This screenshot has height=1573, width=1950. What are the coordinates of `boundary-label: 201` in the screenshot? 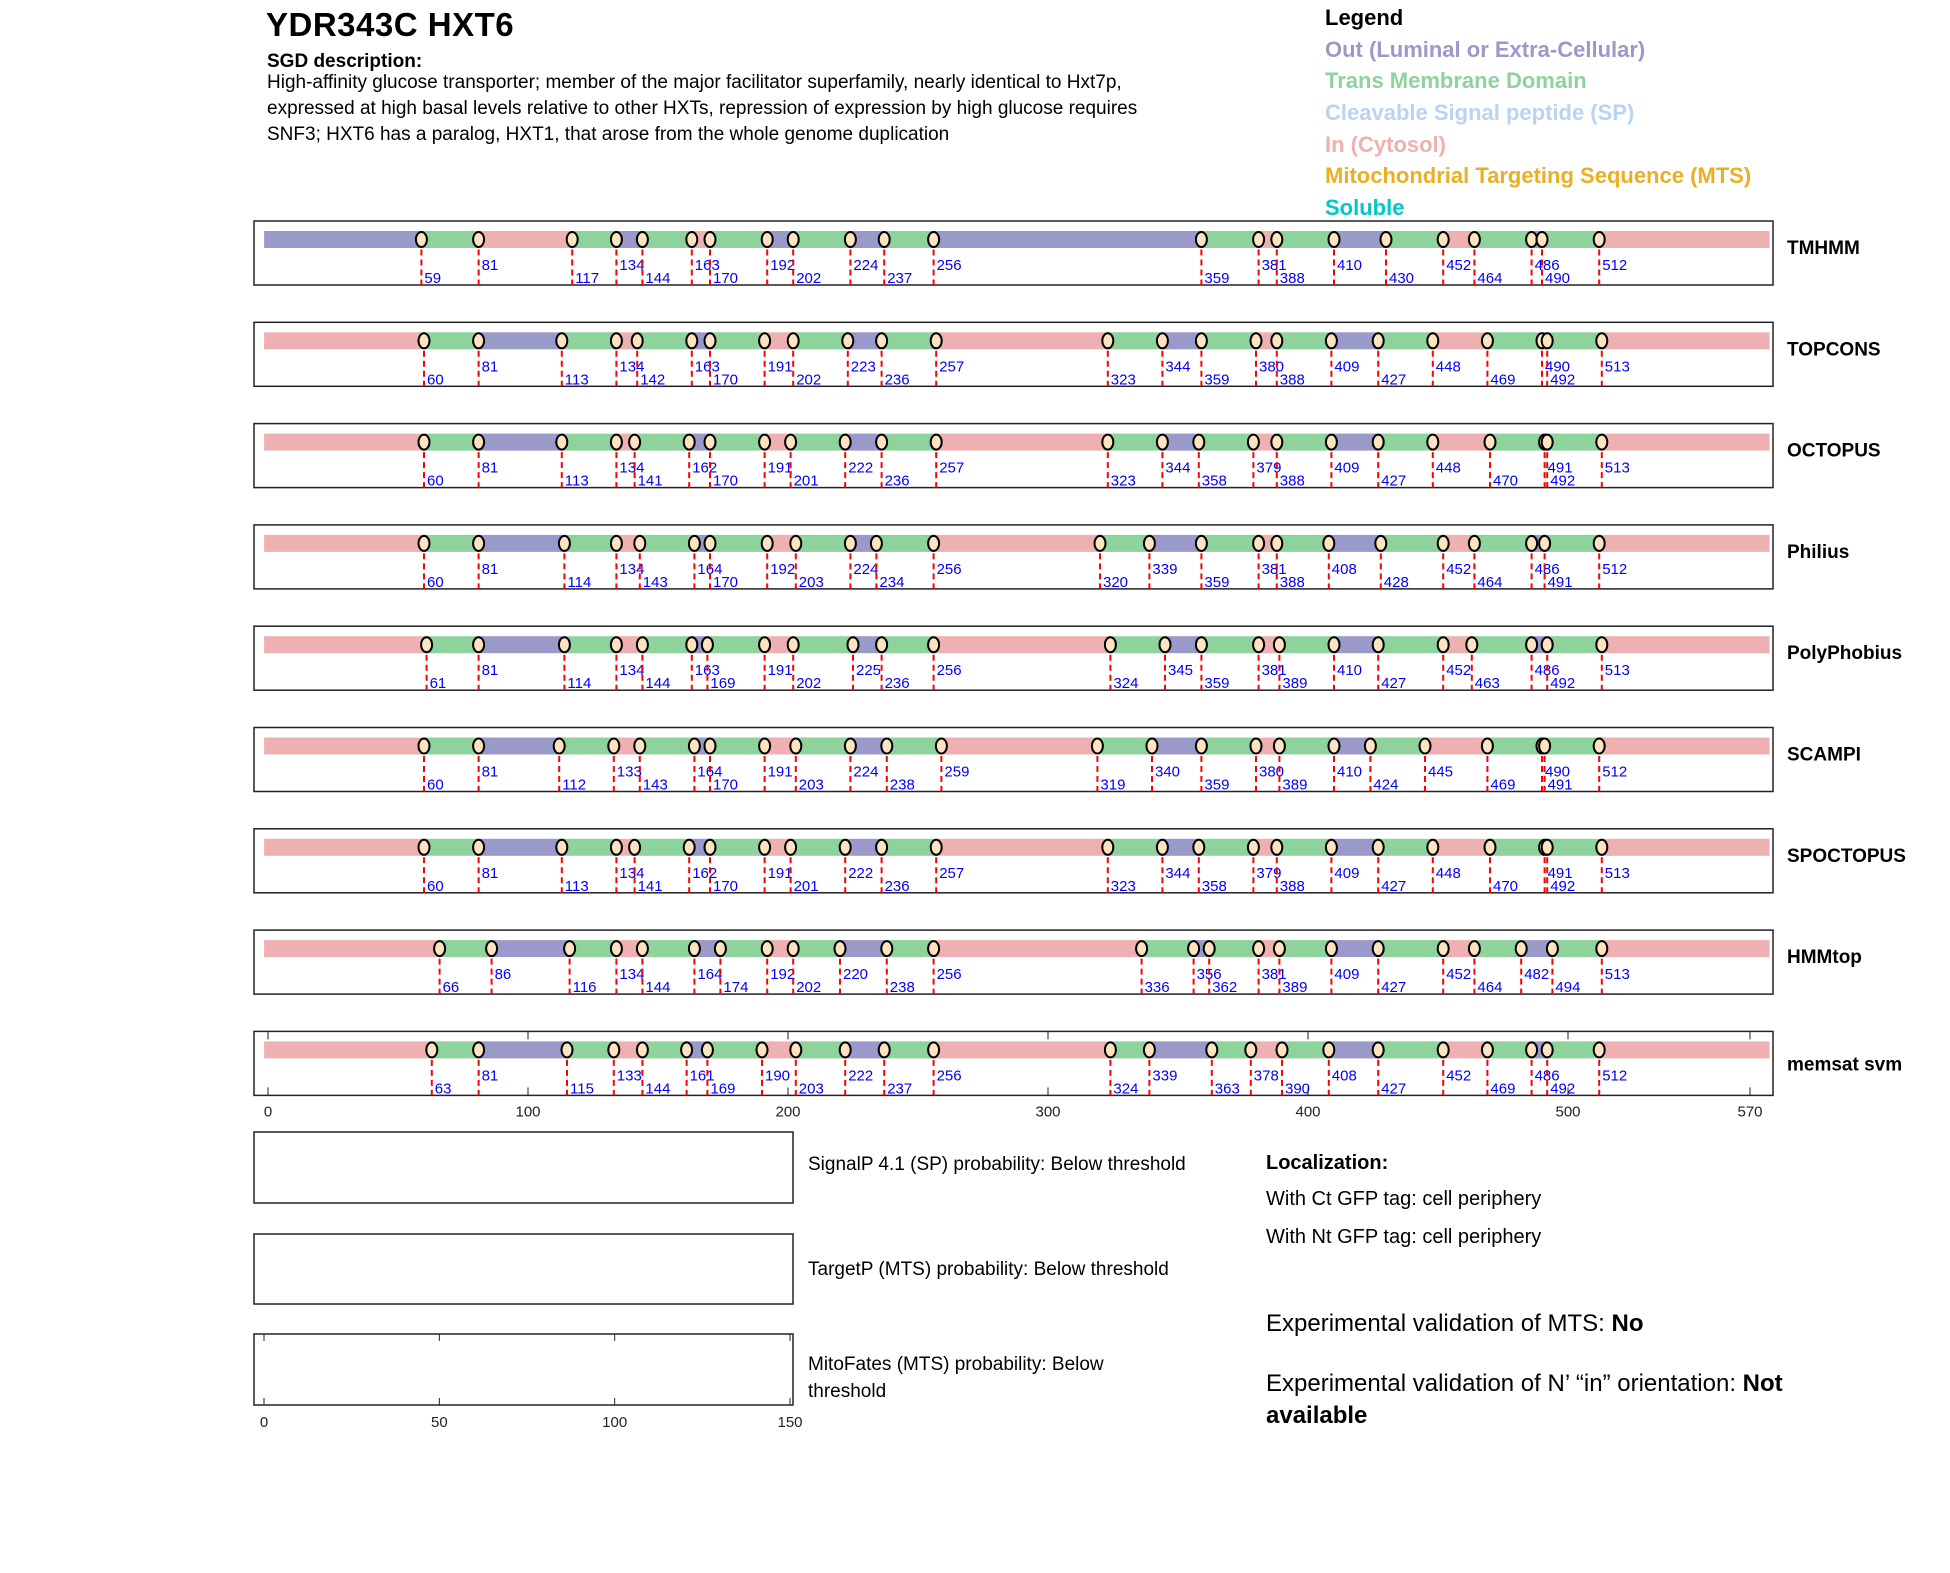 It's located at (806, 886).